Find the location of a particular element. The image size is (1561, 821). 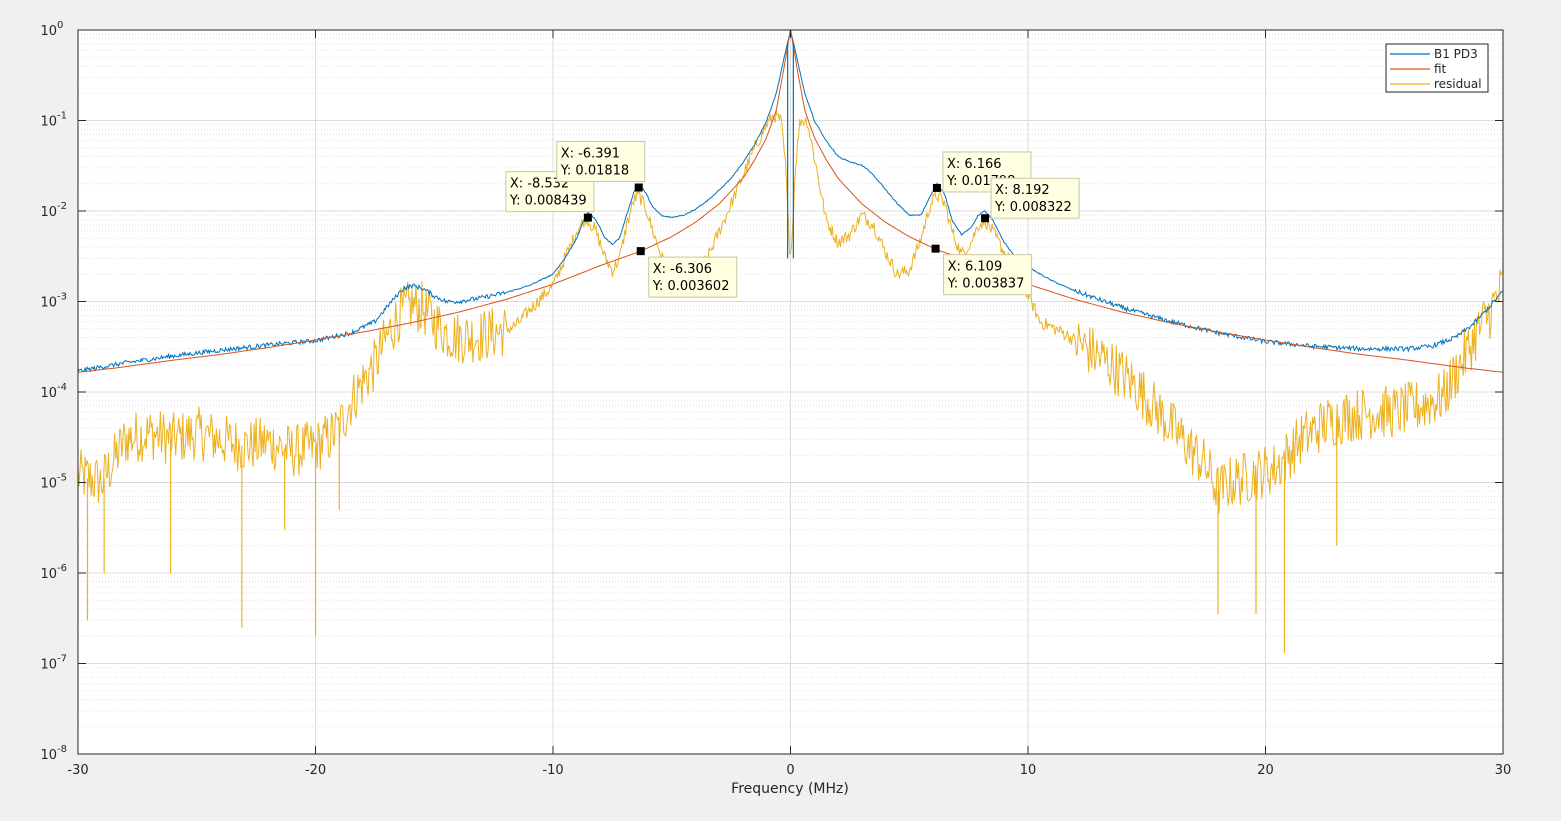

datatip-y-label: Y: 0.008322 is located at coordinates (1033, 207).